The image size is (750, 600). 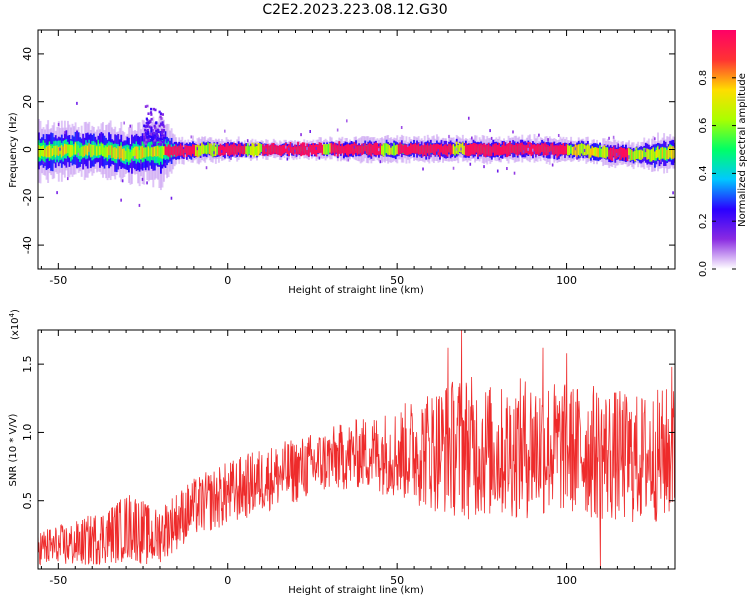 What do you see at coordinates (58, 580) in the screenshot?
I see `x-tick-label: -50` at bounding box center [58, 580].